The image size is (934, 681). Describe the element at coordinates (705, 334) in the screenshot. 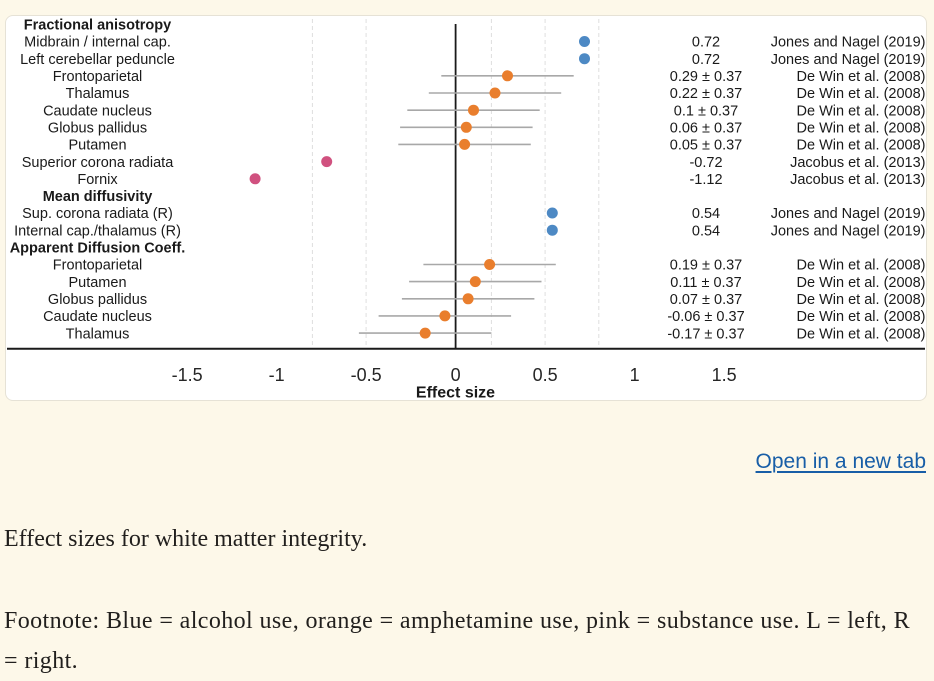

I see `svg-text: -0.17 ± 0.37` at that location.